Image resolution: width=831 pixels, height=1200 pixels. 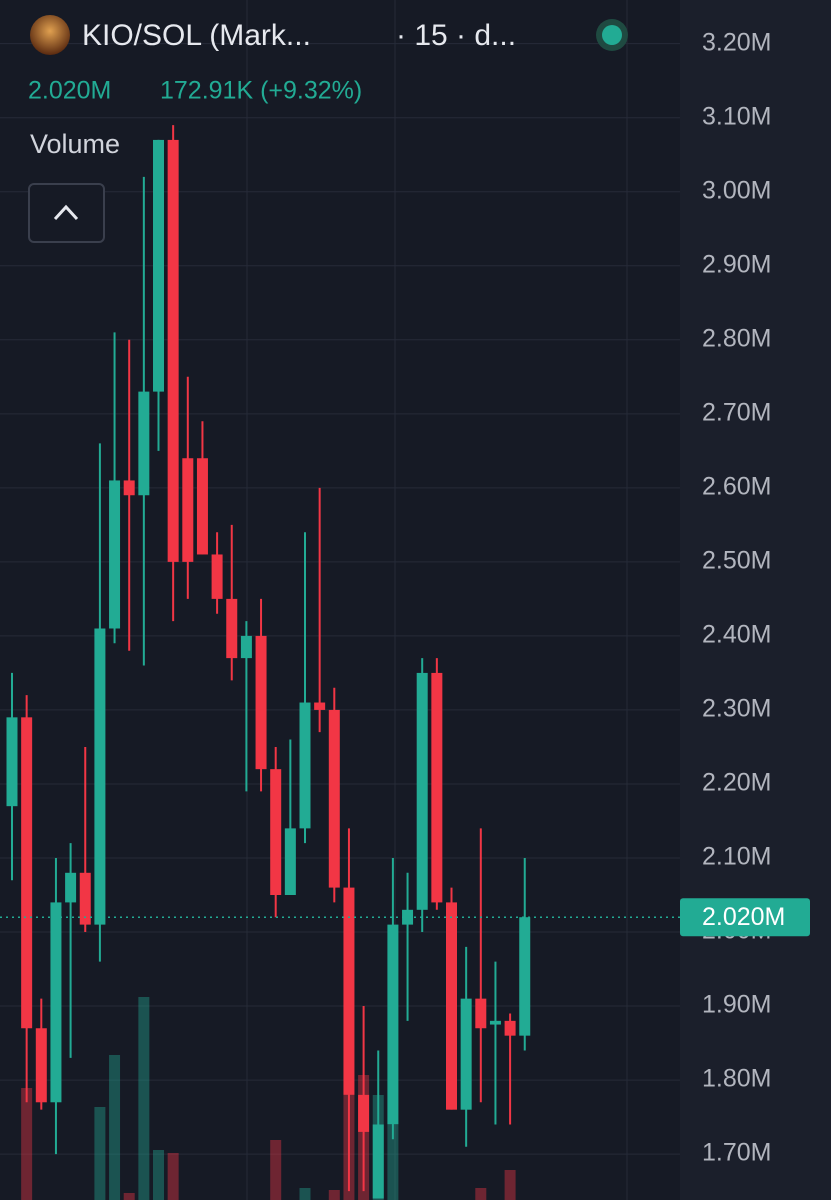 I want to click on y-tick-label: 2.50M, so click(x=736, y=560).